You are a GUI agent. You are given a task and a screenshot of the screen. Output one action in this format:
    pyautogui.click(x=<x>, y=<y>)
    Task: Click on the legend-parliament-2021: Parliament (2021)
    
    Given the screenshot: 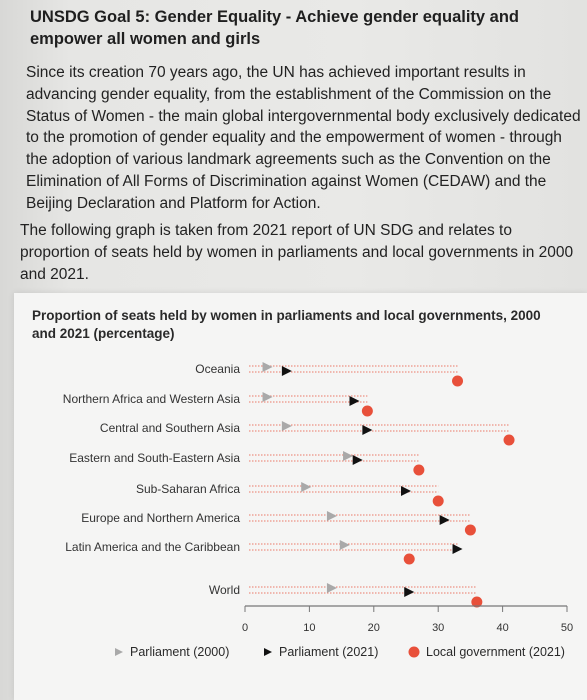 What is the action you would take?
    pyautogui.click(x=320, y=652)
    